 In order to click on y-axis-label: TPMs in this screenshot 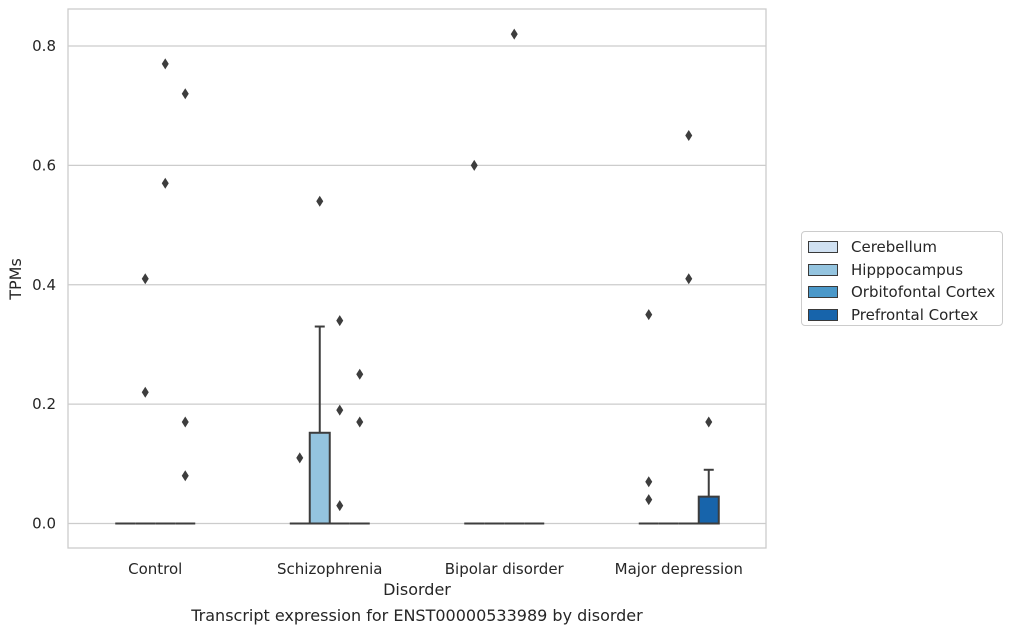, I will do `click(15, 279)`.